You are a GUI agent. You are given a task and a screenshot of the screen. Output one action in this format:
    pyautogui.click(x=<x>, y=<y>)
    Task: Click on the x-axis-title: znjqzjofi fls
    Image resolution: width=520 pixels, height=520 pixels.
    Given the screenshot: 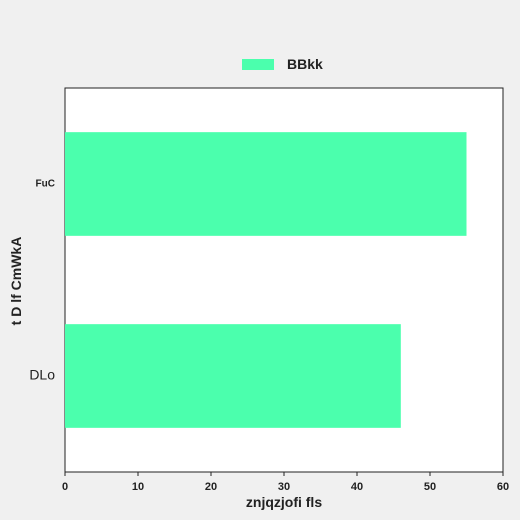 What is the action you would take?
    pyautogui.click(x=284, y=502)
    